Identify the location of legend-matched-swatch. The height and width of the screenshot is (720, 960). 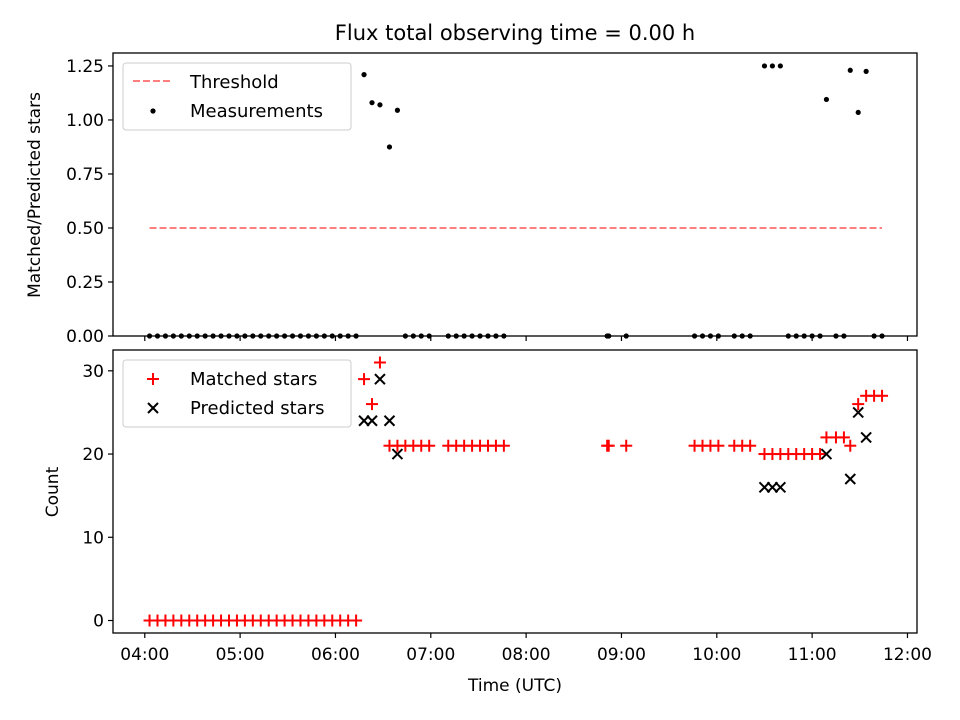
(153, 379).